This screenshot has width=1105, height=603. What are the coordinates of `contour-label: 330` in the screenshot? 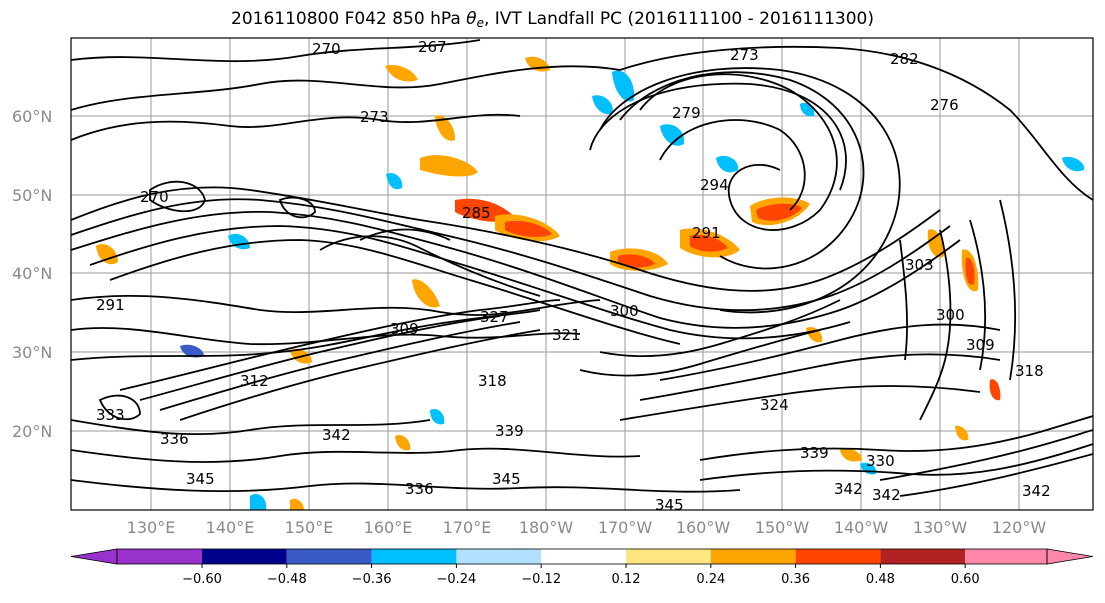 It's located at (880, 461).